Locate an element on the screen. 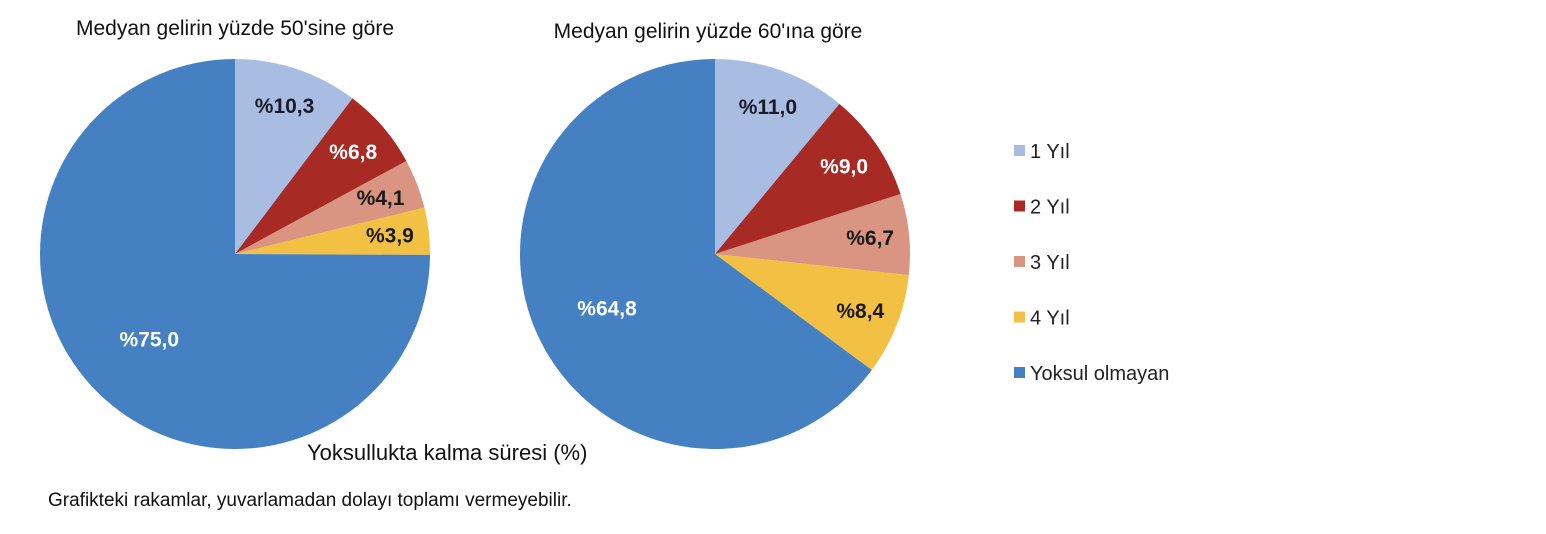 The height and width of the screenshot is (534, 1546). data-label: %64,8 is located at coordinates (607, 308).